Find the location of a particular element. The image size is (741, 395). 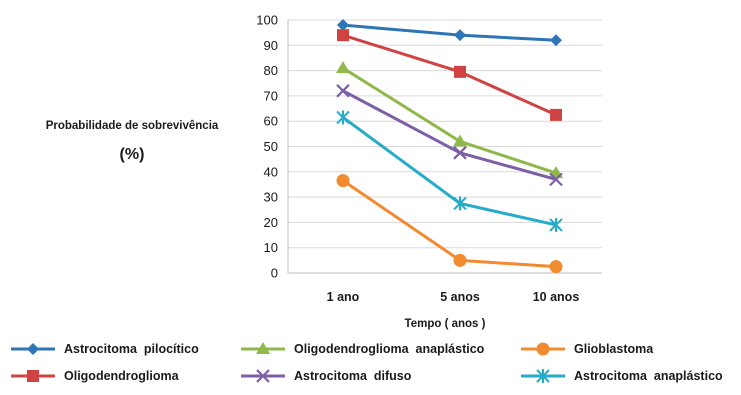

legend-label: Oligodendroglioma is located at coordinates (121, 376).